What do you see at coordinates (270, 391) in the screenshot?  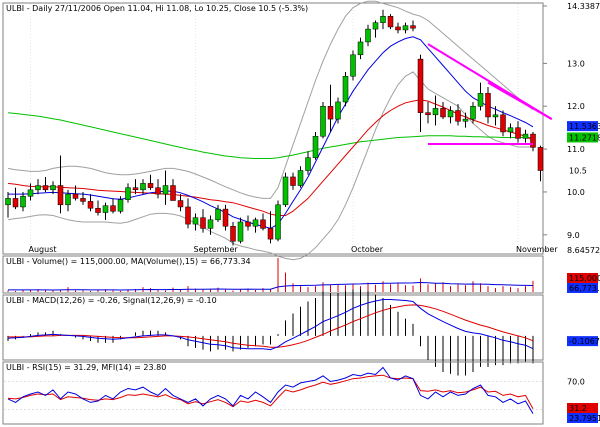 I see `rsi-line` at bounding box center [270, 391].